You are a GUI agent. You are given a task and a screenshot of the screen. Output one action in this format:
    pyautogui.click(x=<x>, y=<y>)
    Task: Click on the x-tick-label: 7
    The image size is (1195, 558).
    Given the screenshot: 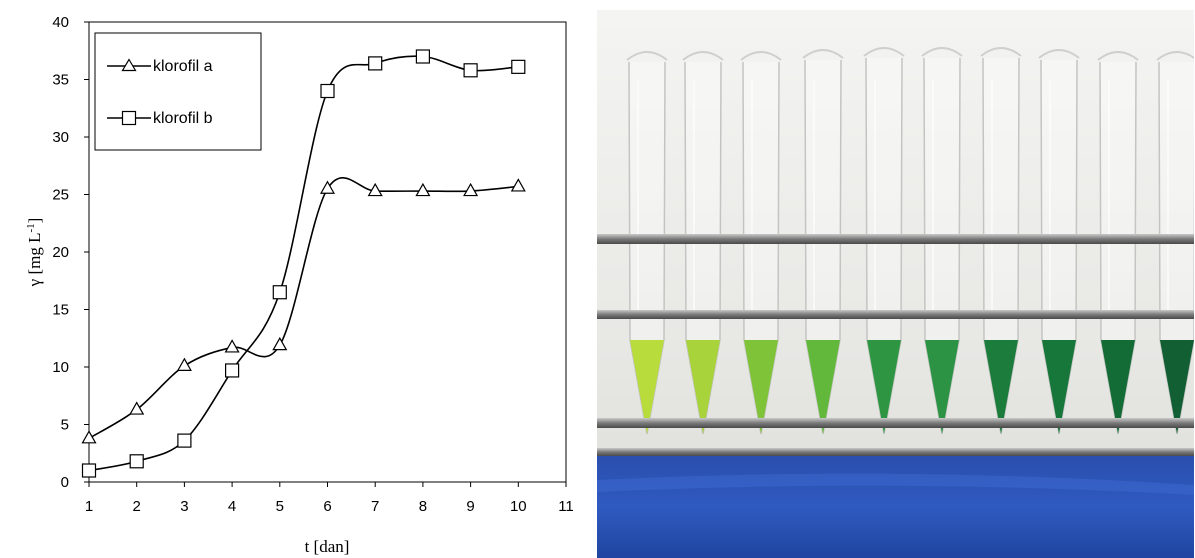 What is the action you would take?
    pyautogui.click(x=375, y=506)
    